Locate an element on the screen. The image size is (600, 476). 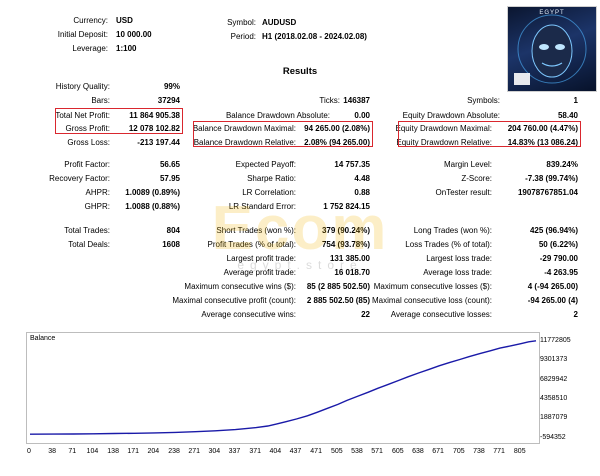
largest-loss-label: Largest loss trade: is located at coordinates (459, 258).